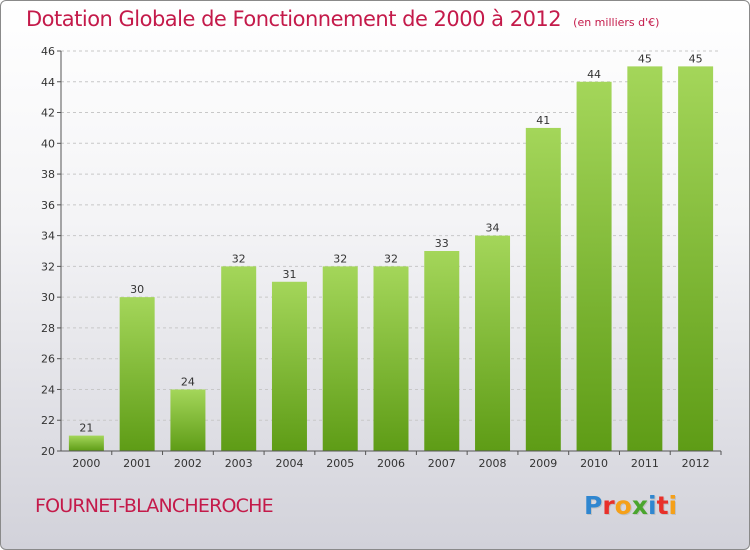 The width and height of the screenshot is (750, 550). I want to click on value-label-2011: 45, so click(645, 58).